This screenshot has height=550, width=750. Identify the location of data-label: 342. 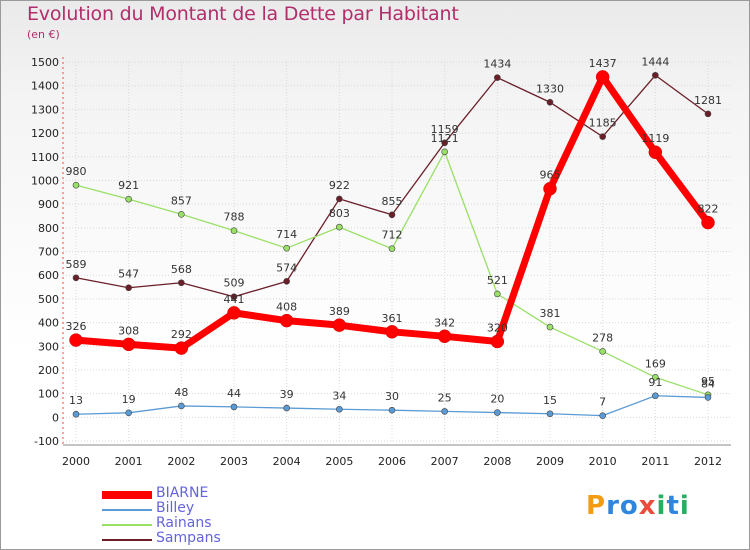
(444, 322).